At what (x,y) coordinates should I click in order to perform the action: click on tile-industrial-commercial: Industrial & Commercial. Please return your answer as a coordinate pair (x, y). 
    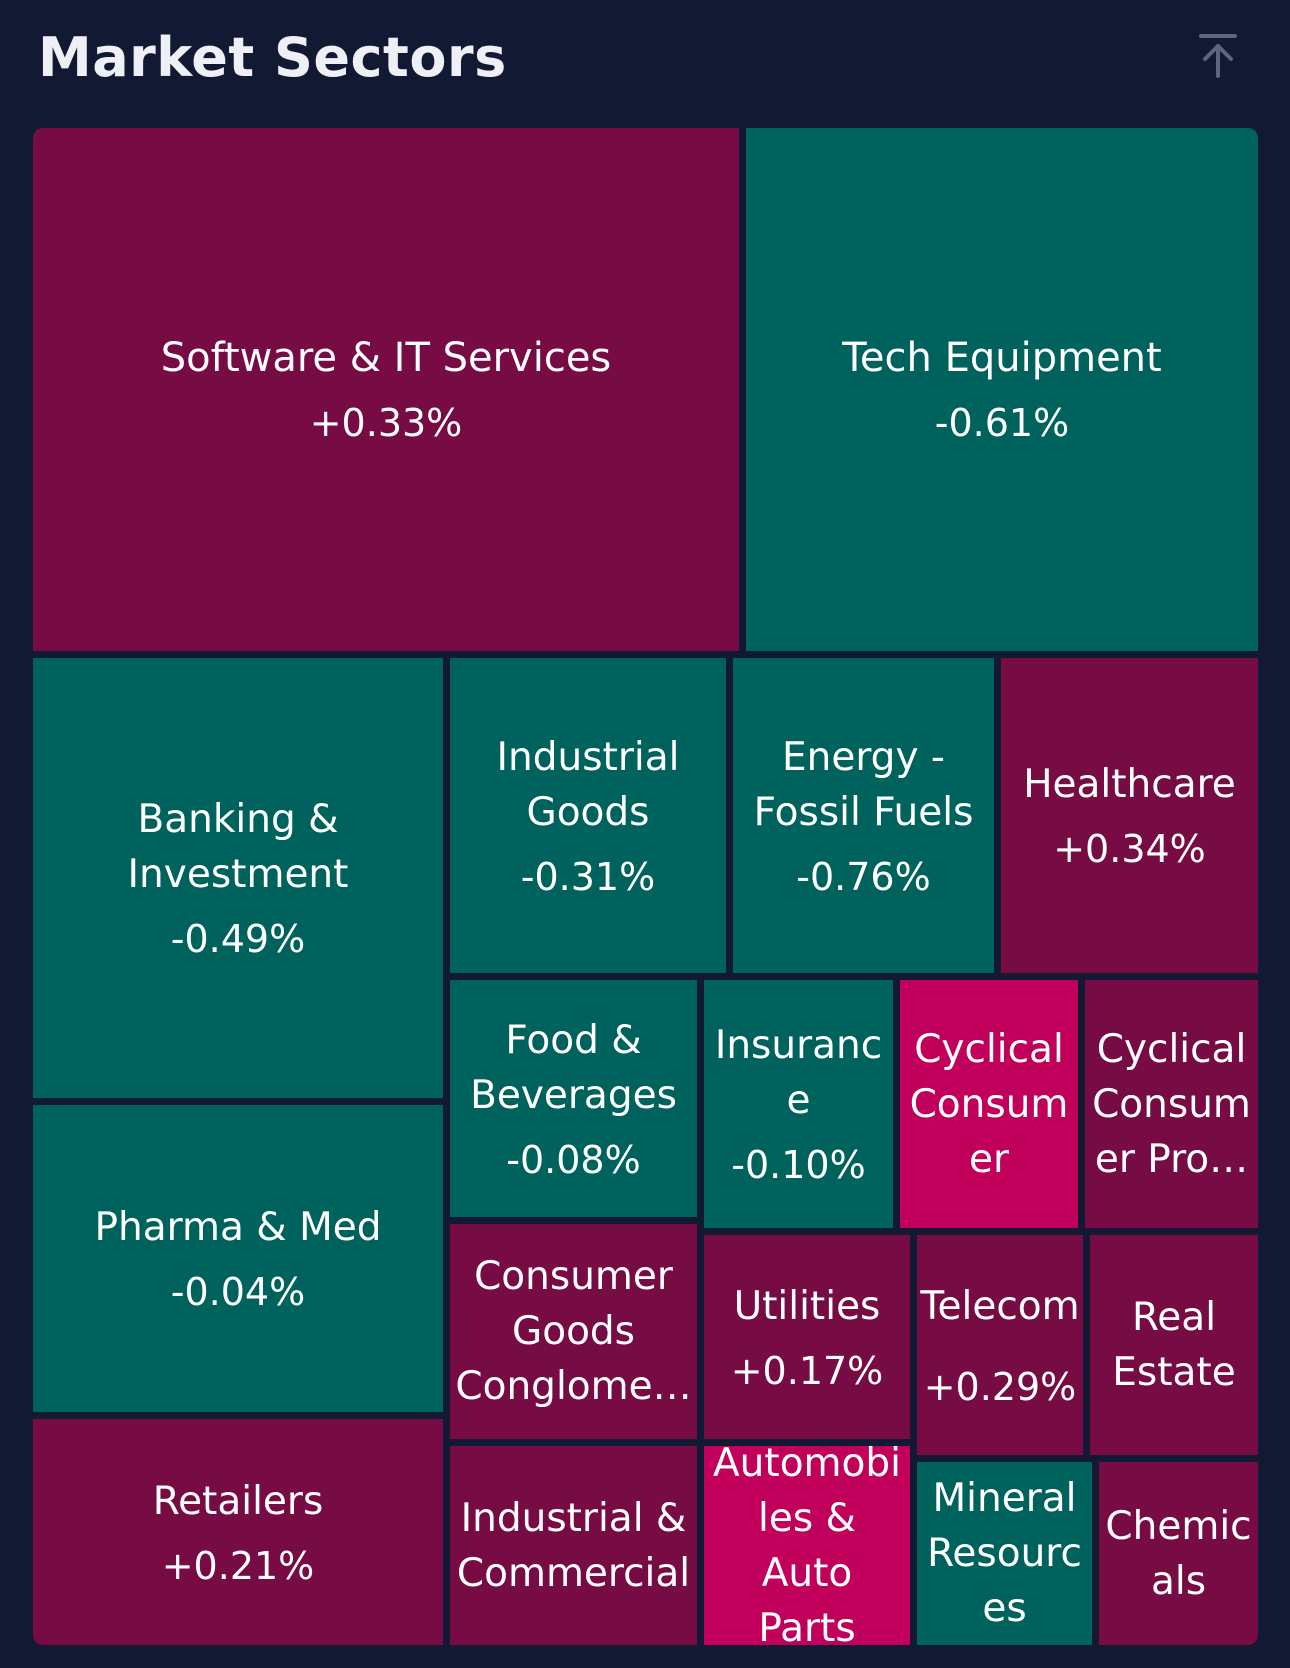
    Looking at the image, I should click on (573, 1545).